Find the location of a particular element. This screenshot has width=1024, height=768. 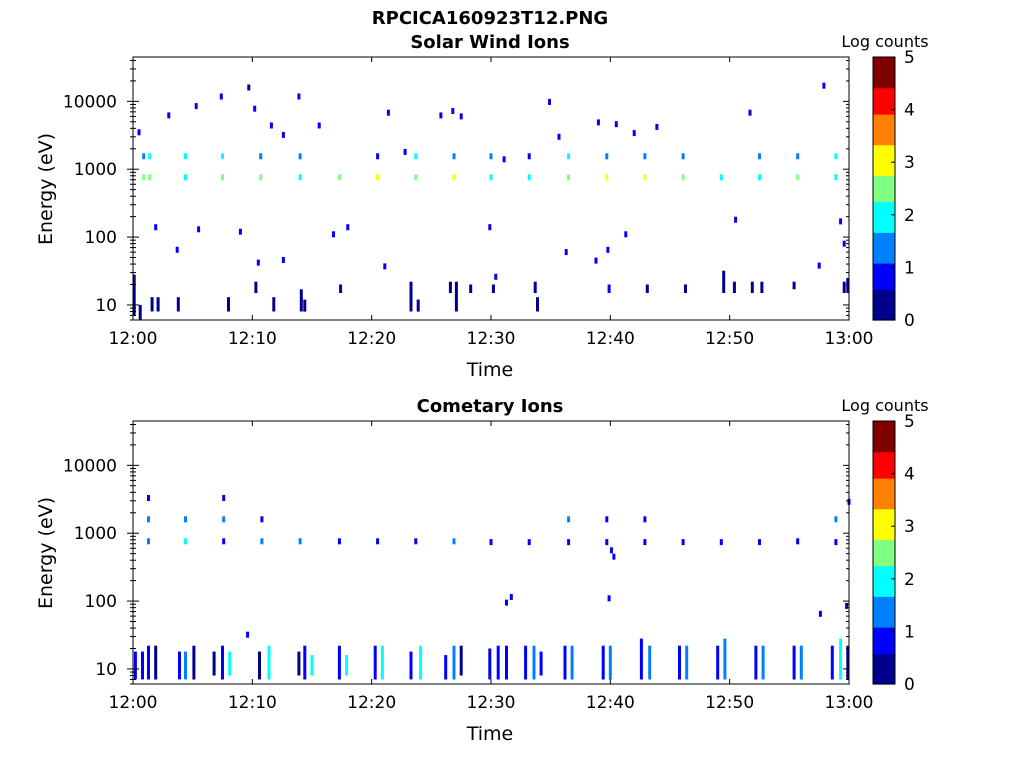

x-axis-label: Time is located at coordinates (490, 734).